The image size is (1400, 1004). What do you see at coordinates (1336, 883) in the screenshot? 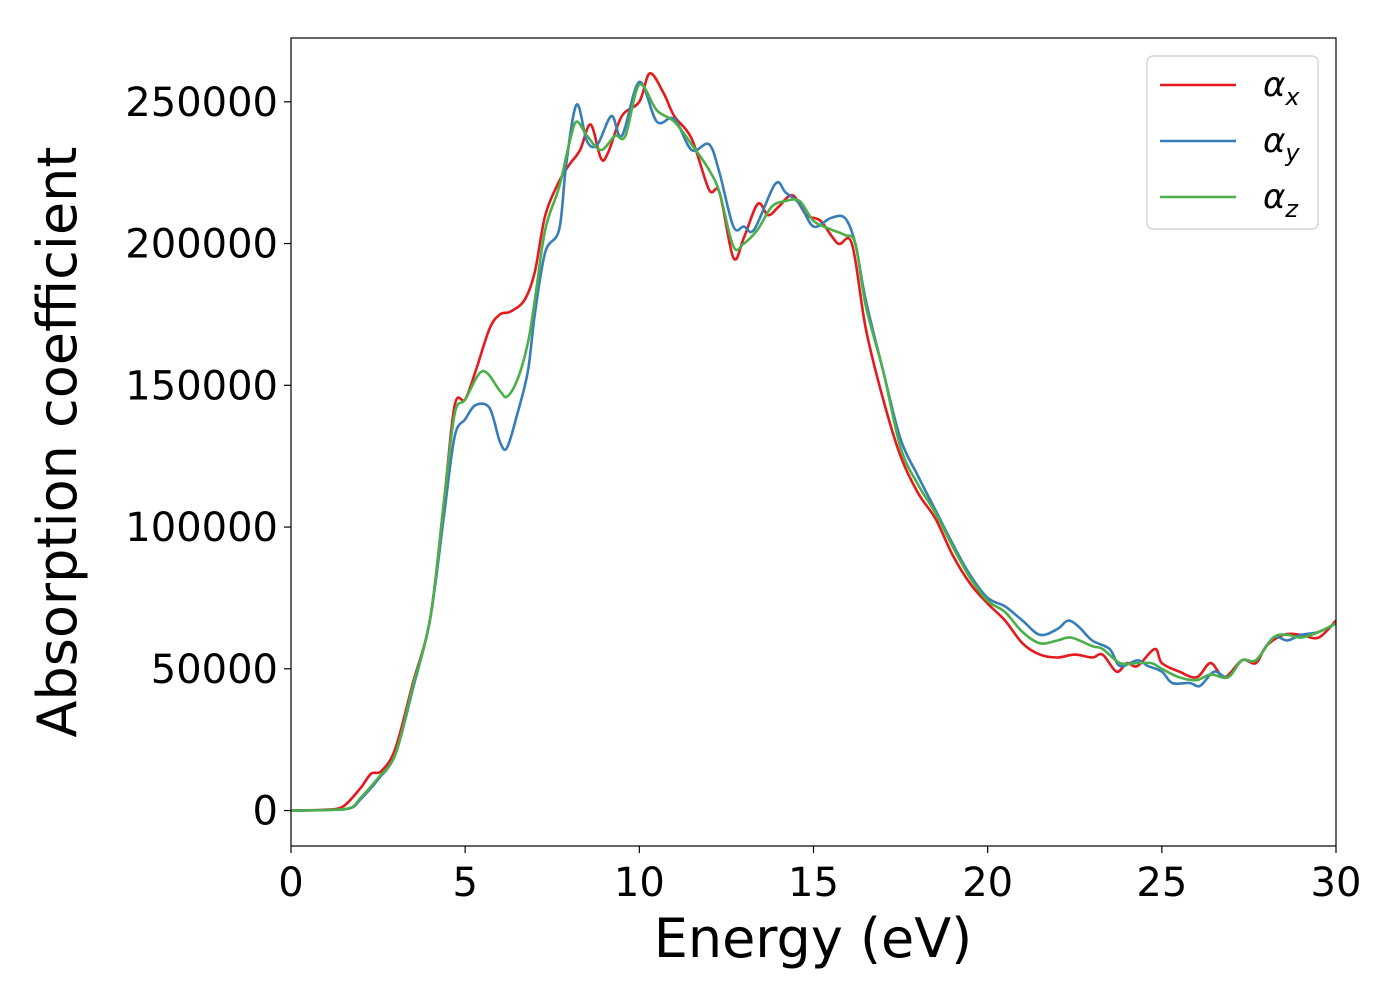
I see `x-tick-label: 30` at bounding box center [1336, 883].